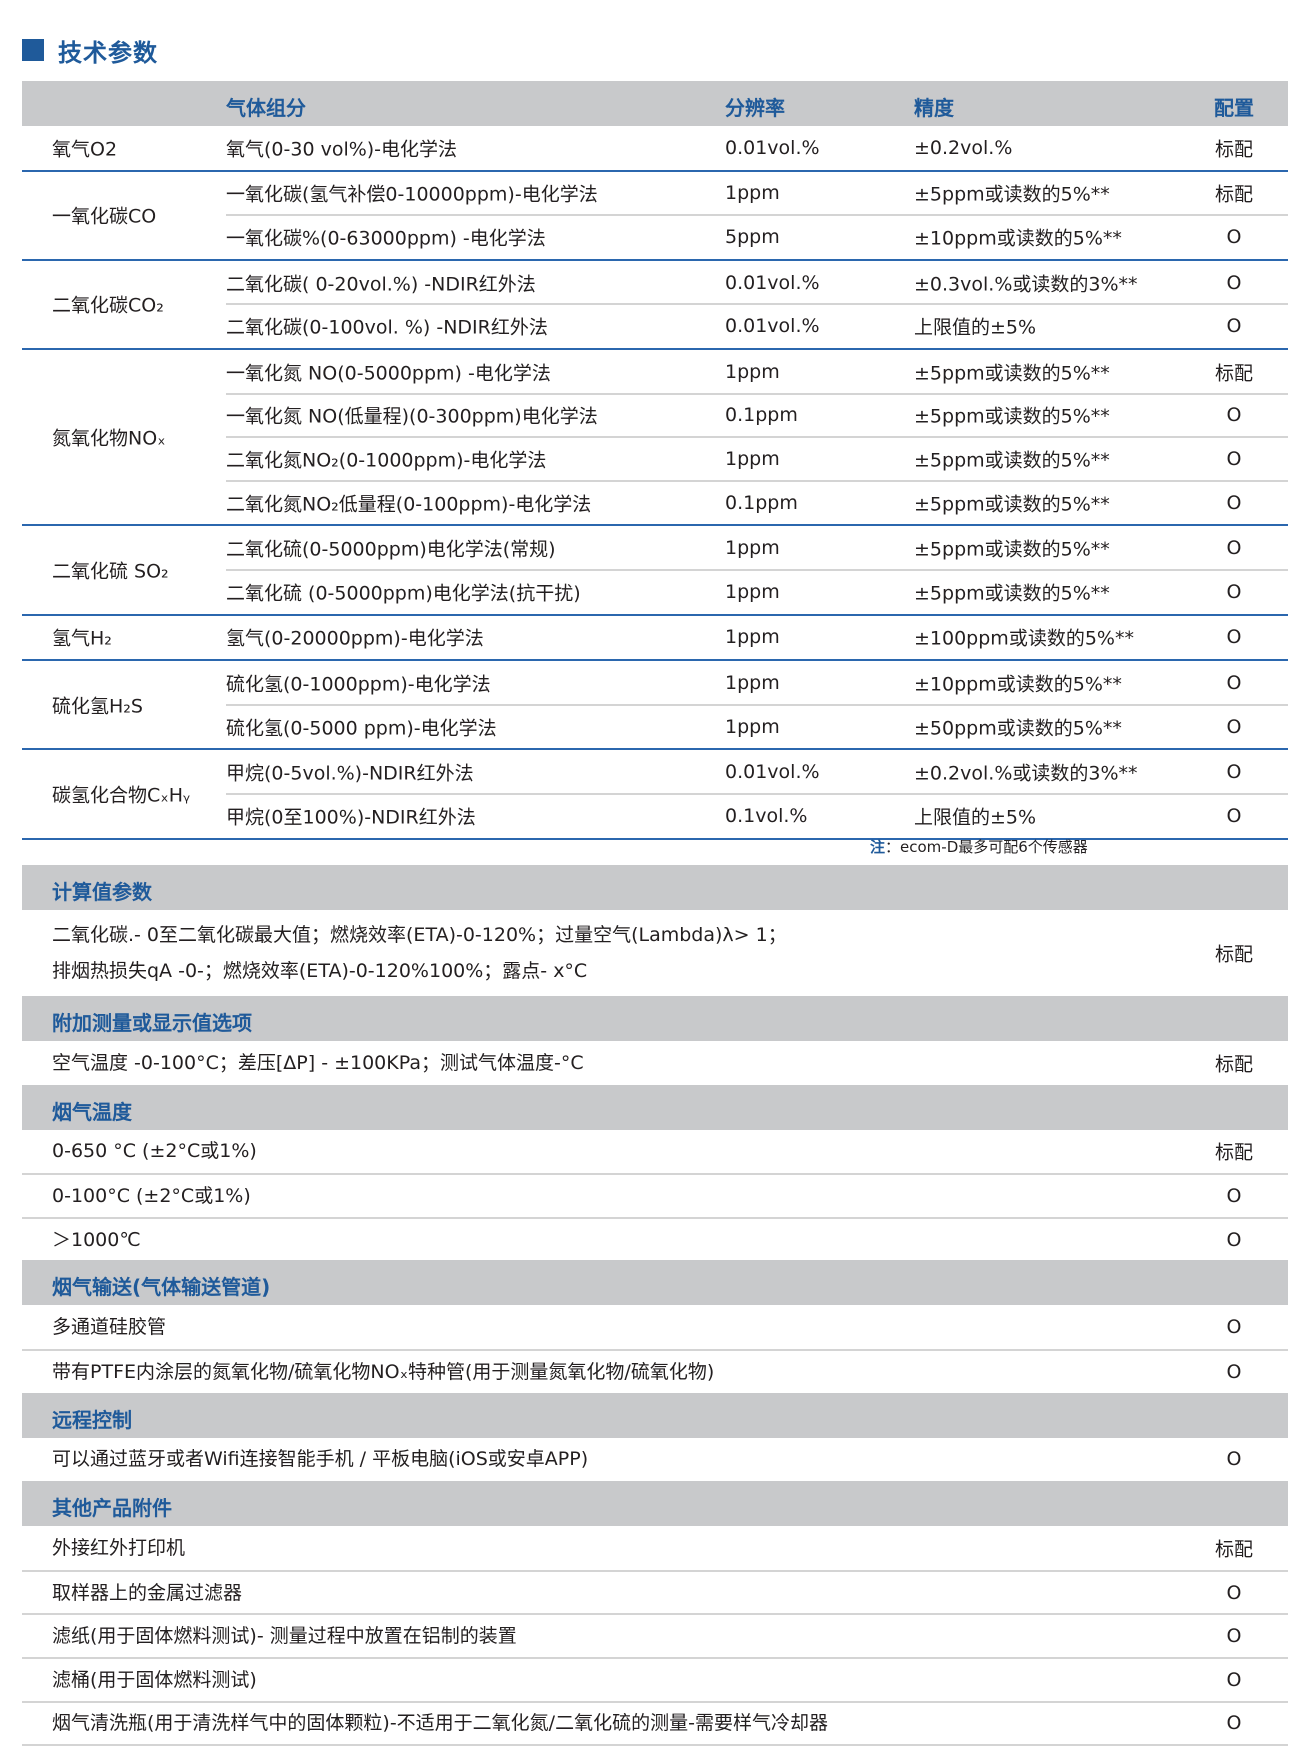  Describe the element at coordinates (766, 815) in the screenshot. I see `resolution-cell: 0.1vol.%` at that location.